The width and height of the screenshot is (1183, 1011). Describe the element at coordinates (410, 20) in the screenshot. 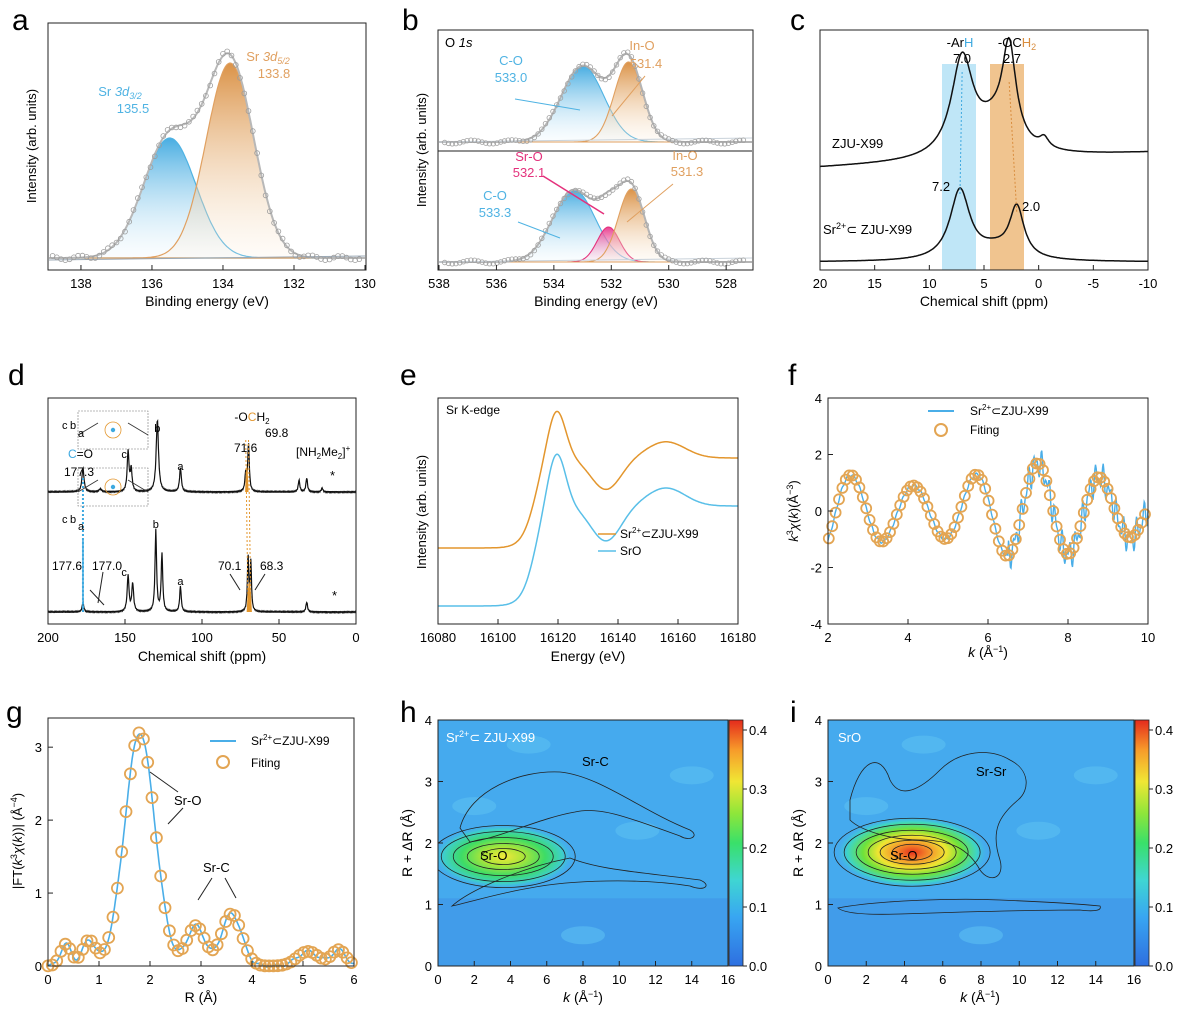

I see `panel-letter-b: b` at that location.